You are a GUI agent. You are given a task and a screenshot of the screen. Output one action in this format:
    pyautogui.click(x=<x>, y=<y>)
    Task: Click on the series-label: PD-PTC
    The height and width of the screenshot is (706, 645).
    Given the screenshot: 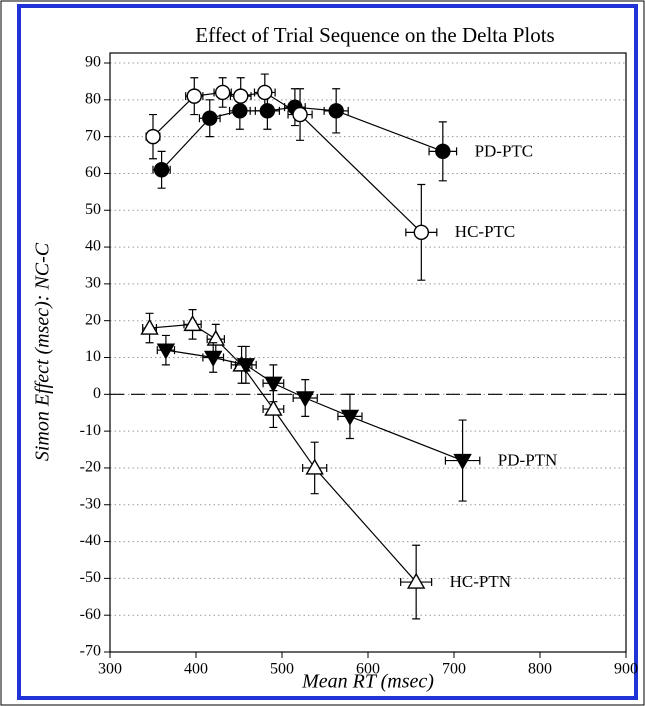 What is the action you would take?
    pyautogui.click(x=504, y=150)
    